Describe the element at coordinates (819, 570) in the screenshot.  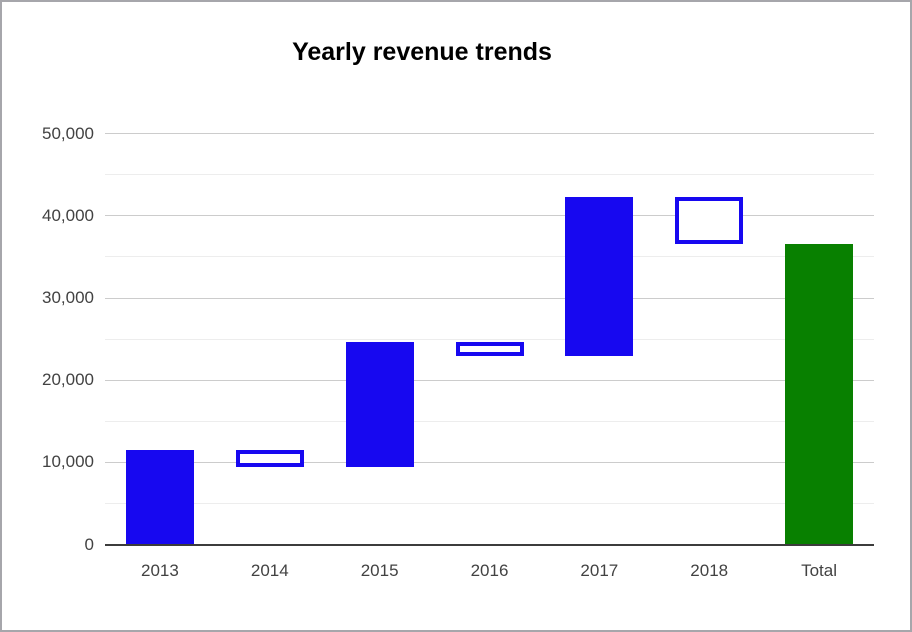
I see `x-axis-tick-label: Total` at that location.